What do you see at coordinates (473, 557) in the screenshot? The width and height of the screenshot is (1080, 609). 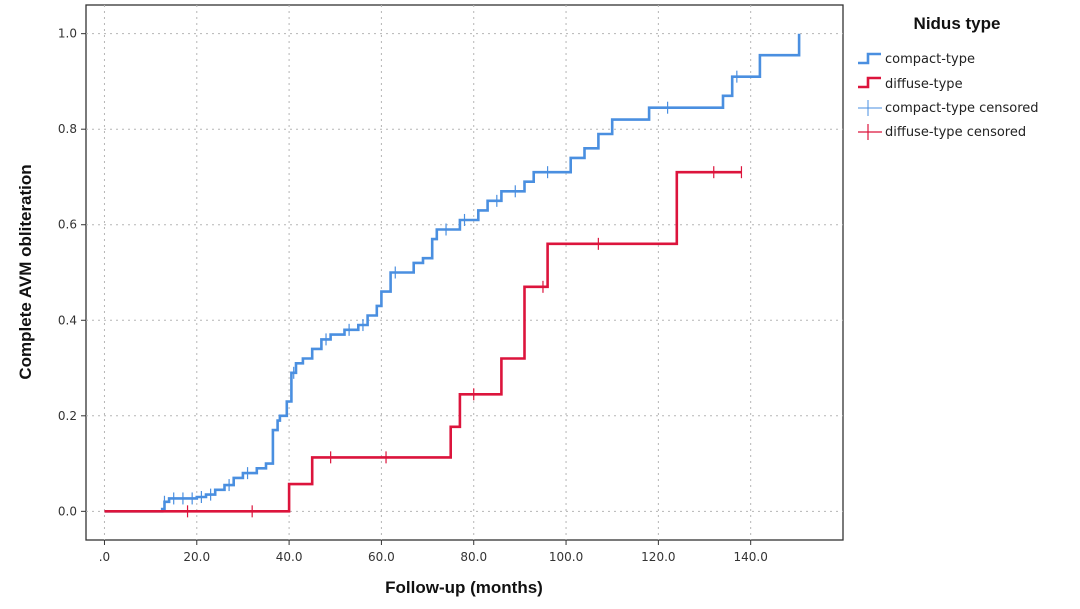 I see `x-tick-label: 80.0` at bounding box center [473, 557].